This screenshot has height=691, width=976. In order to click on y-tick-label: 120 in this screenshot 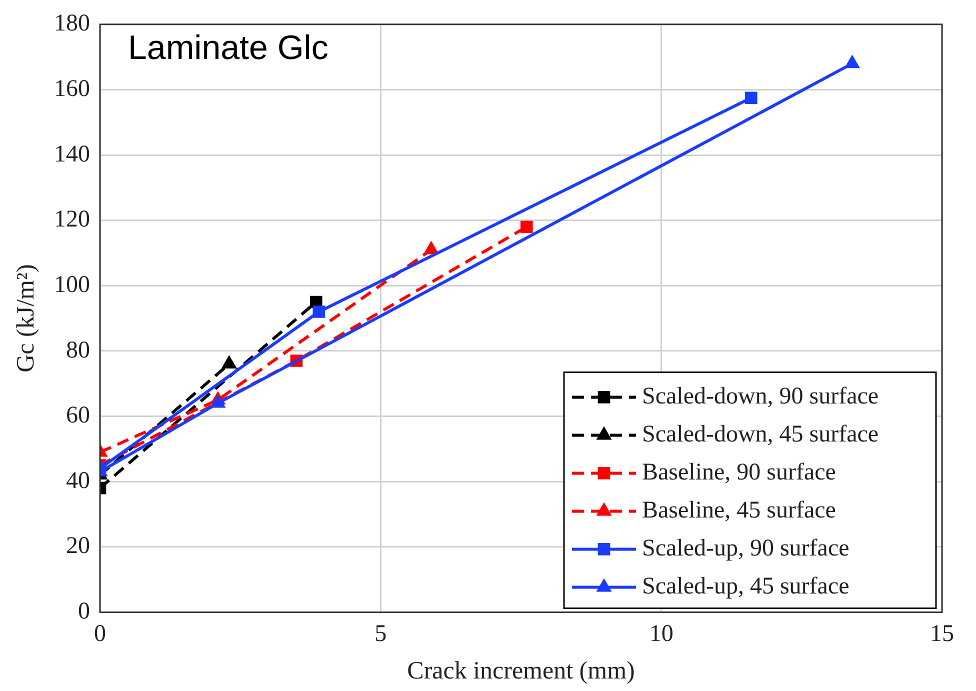, I will do `click(72, 219)`.